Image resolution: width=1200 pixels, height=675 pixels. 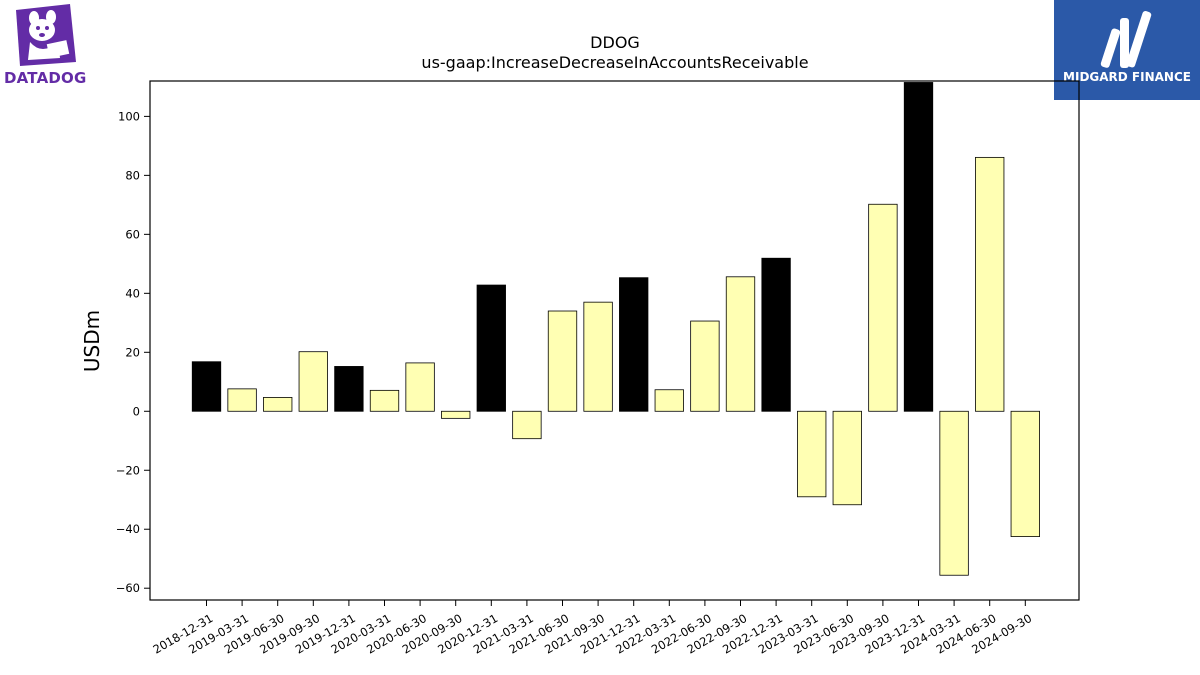 I want to click on y-tick-label: 100, so click(x=129, y=116).